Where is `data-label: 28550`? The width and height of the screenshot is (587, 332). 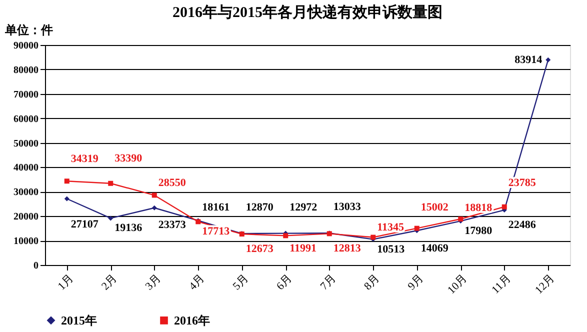 data-label: 28550 is located at coordinates (172, 183).